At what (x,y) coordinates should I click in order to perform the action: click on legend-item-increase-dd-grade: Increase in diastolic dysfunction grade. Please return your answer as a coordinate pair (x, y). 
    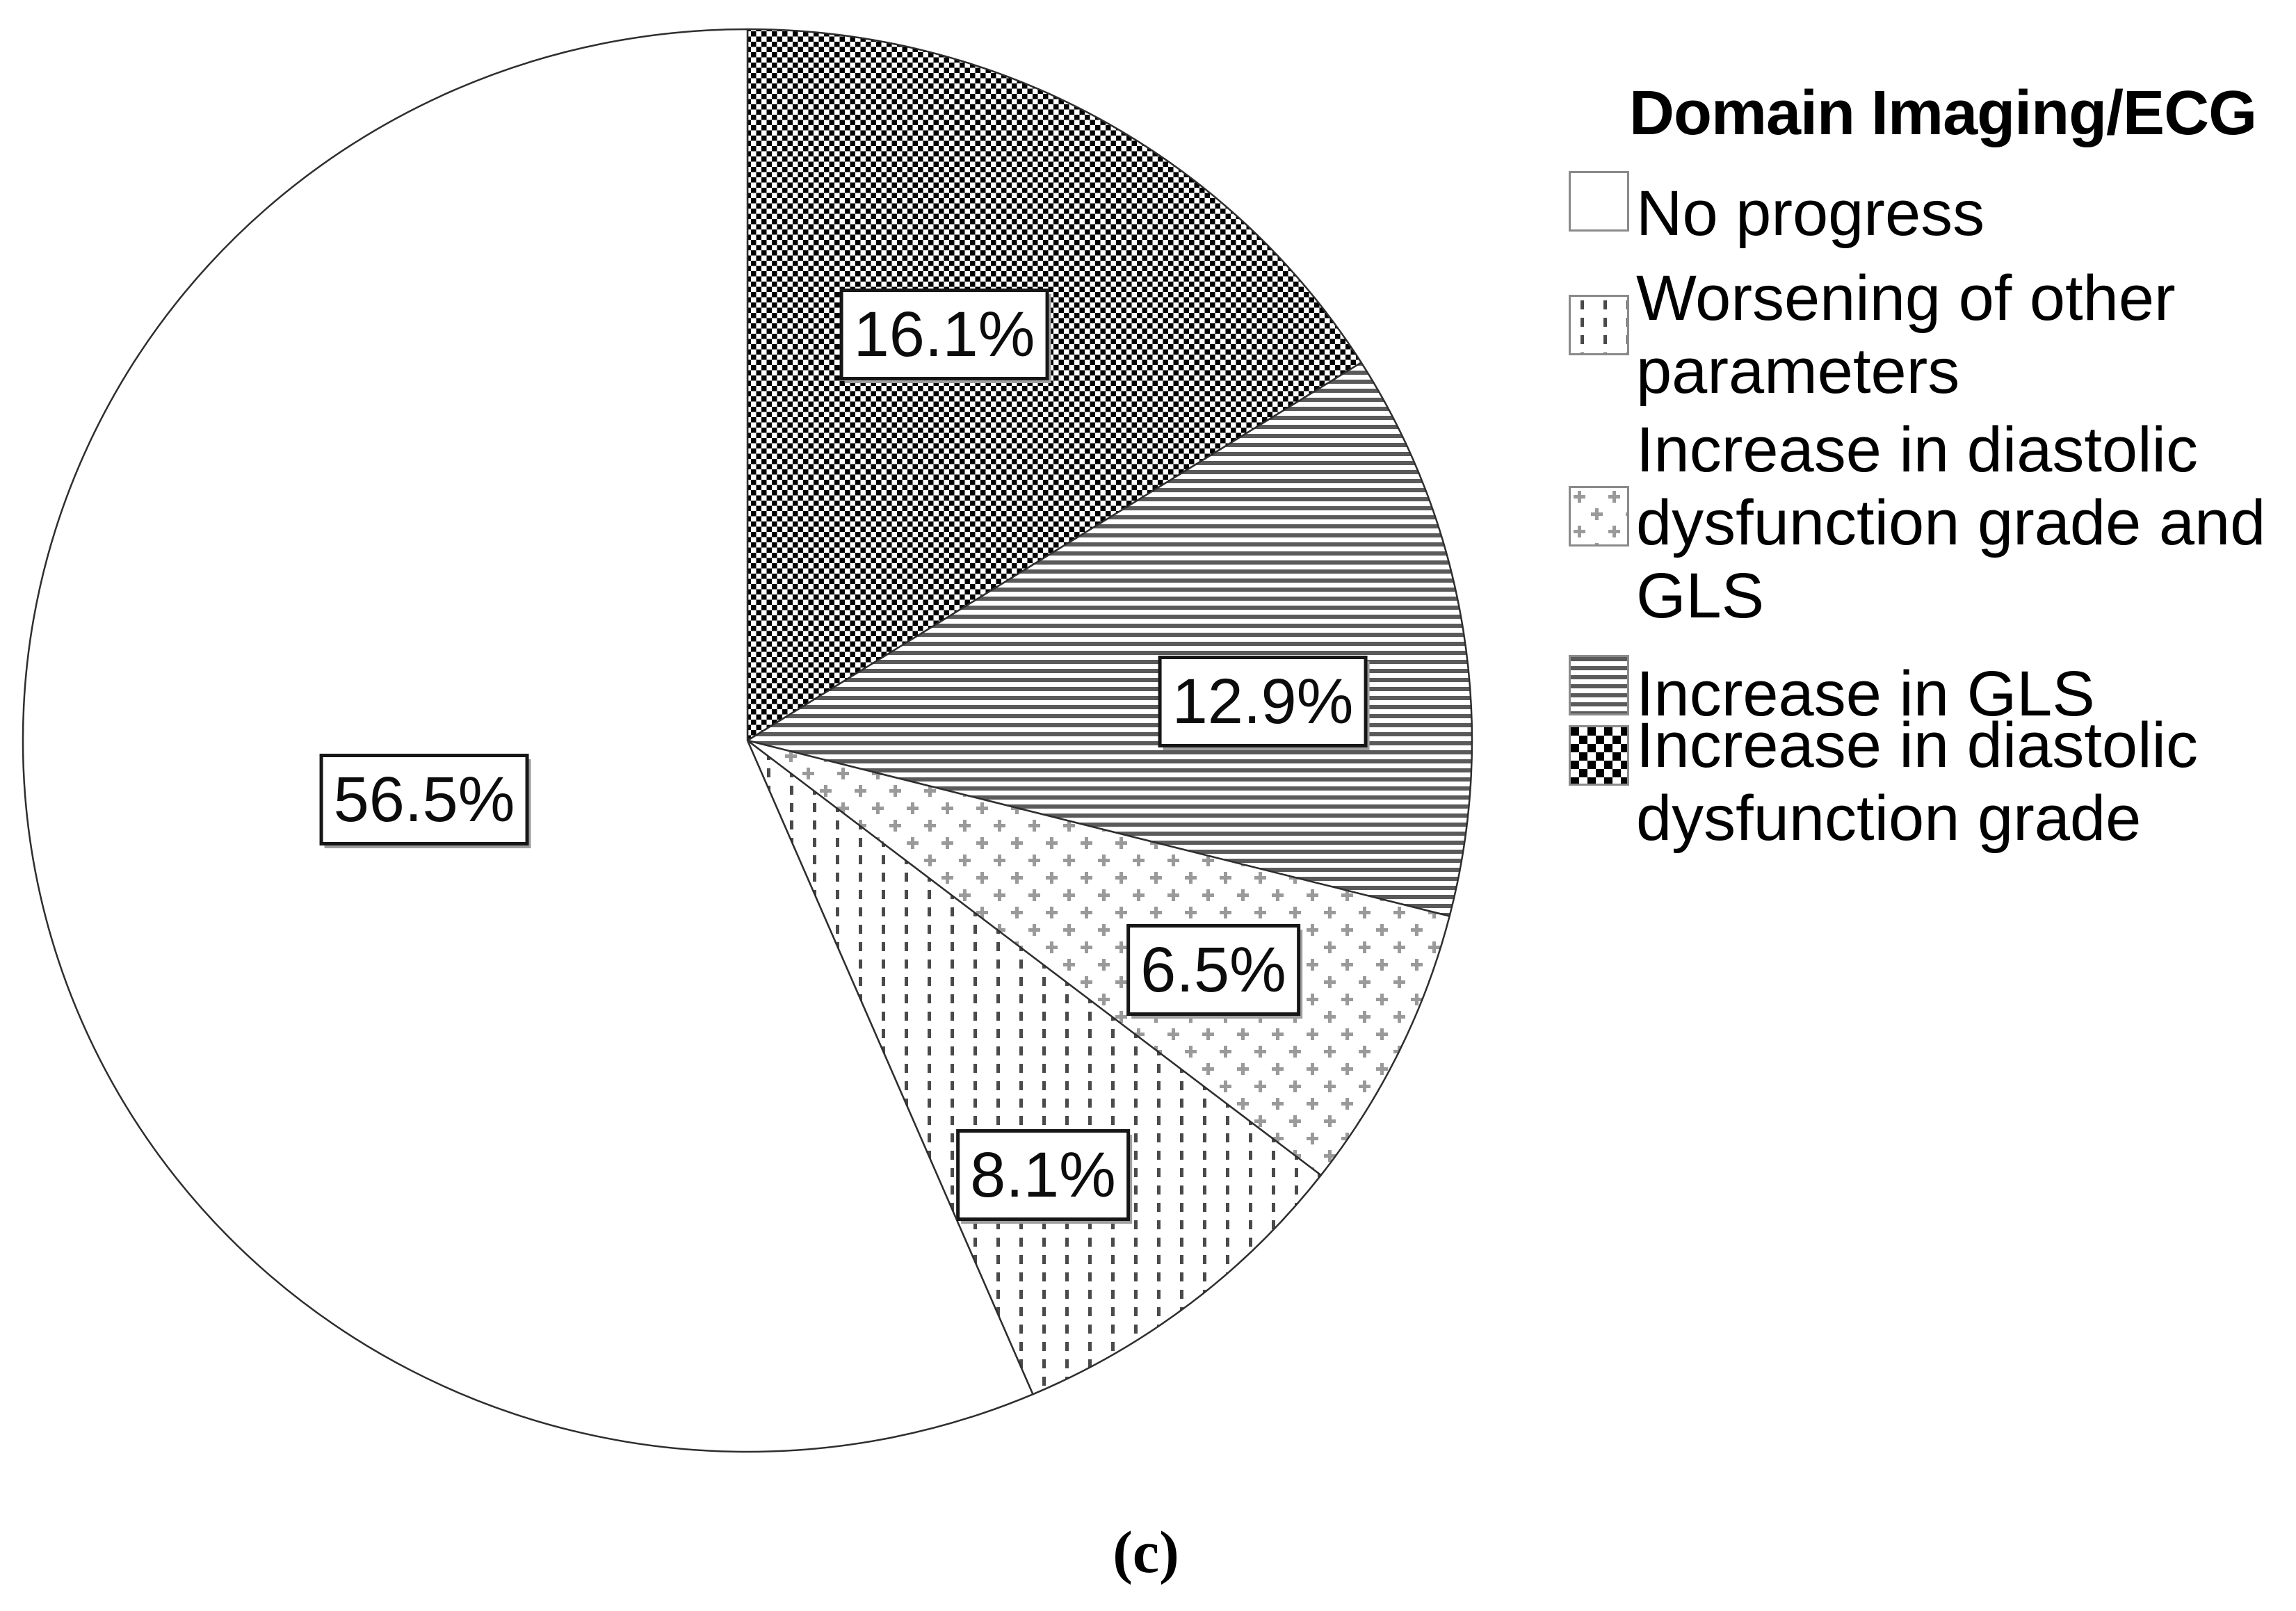
    Looking at the image, I should click on (1933, 782).